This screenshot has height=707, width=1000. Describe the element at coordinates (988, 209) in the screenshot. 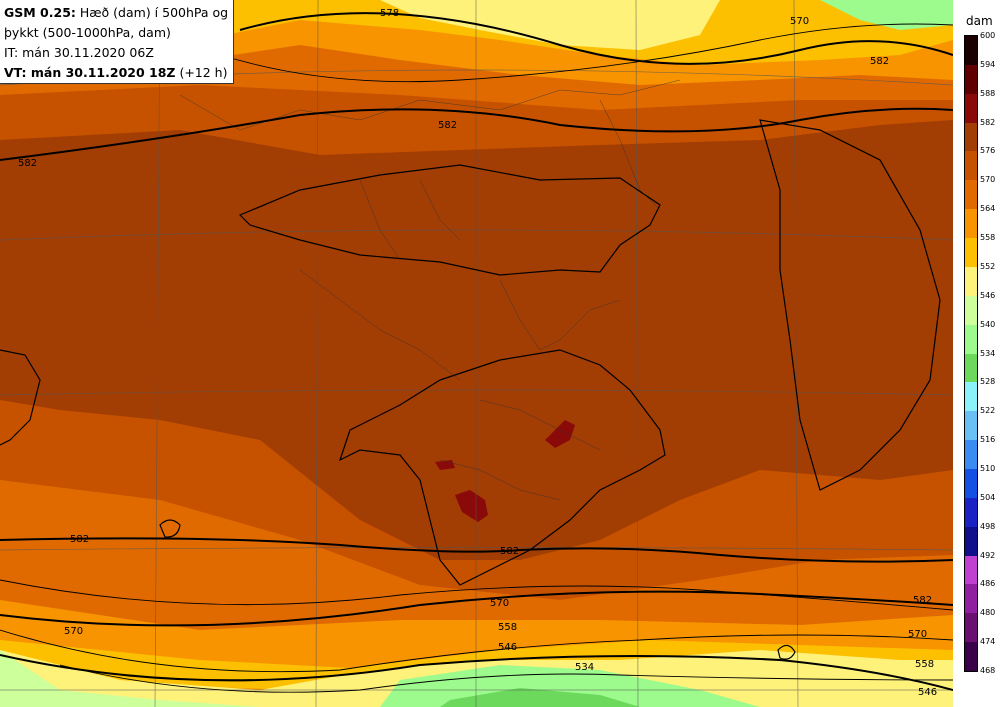

I see `legend-tick-label: 564` at that location.